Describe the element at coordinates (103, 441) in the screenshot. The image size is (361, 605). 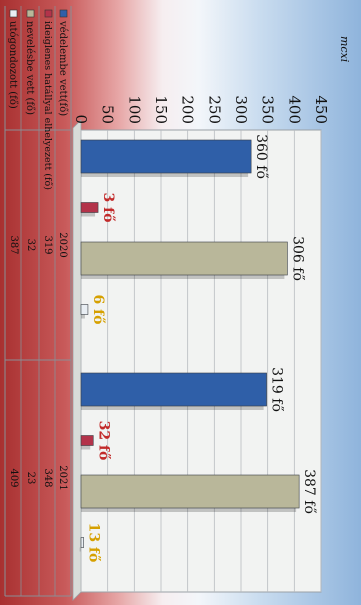
I see `data-label: 32 fő` at that location.